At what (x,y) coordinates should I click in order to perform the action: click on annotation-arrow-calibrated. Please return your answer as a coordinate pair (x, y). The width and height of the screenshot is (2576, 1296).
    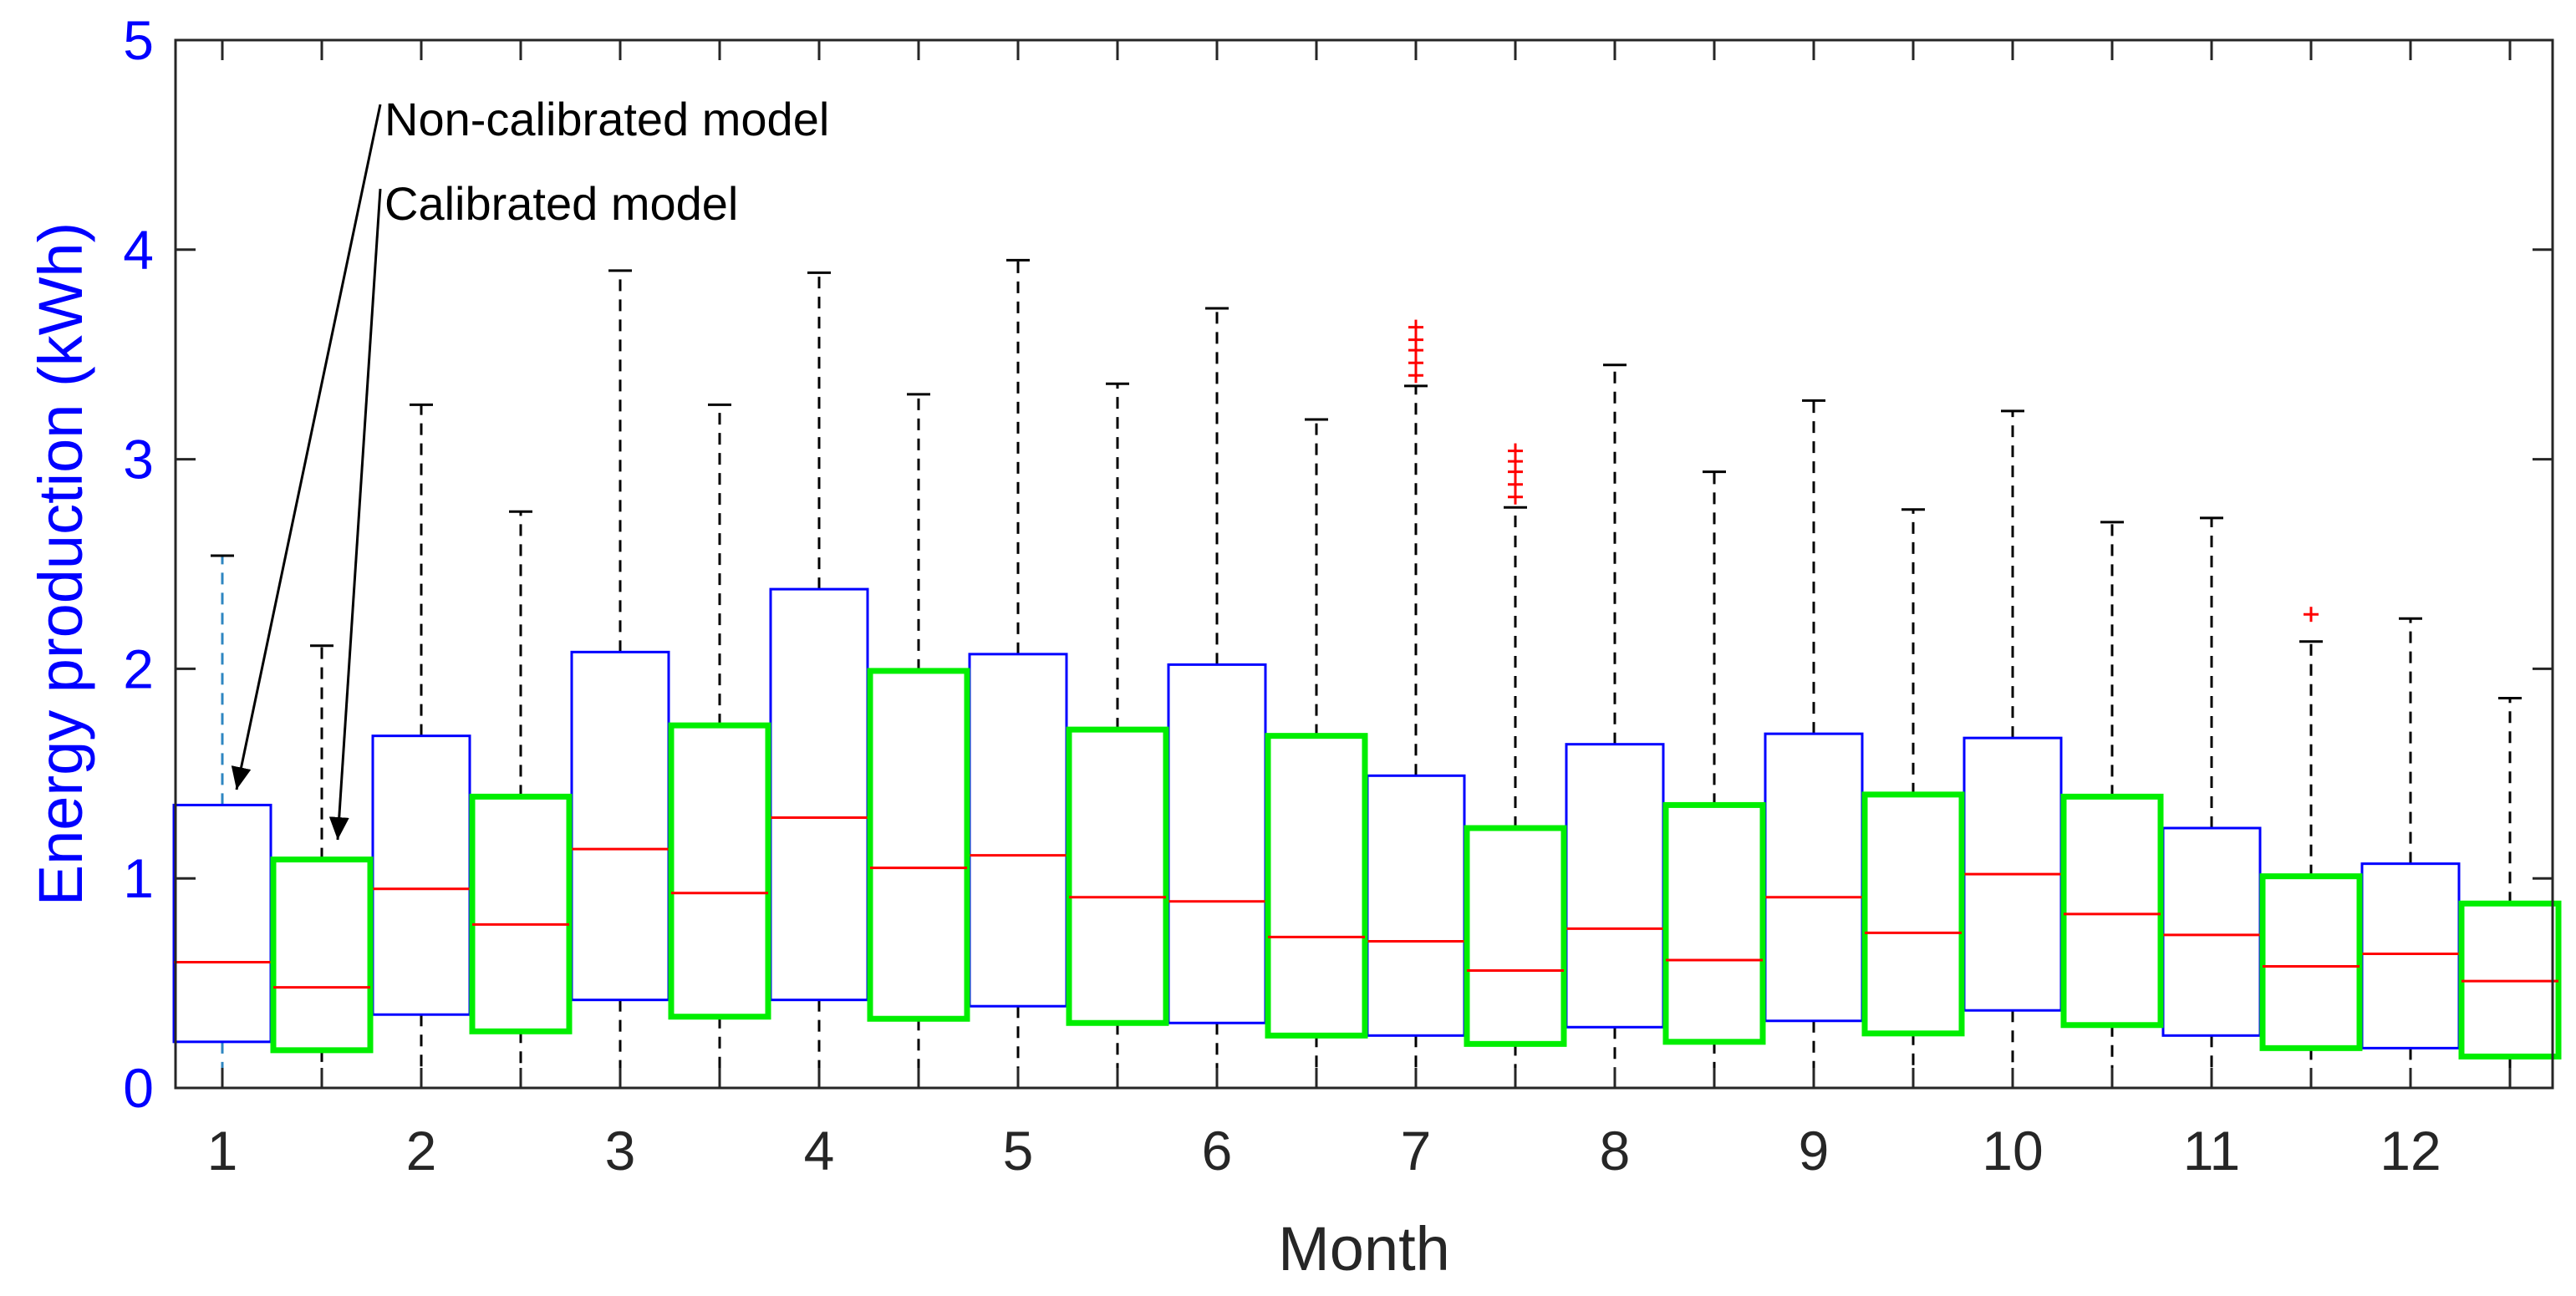
    Looking at the image, I should click on (355, 514).